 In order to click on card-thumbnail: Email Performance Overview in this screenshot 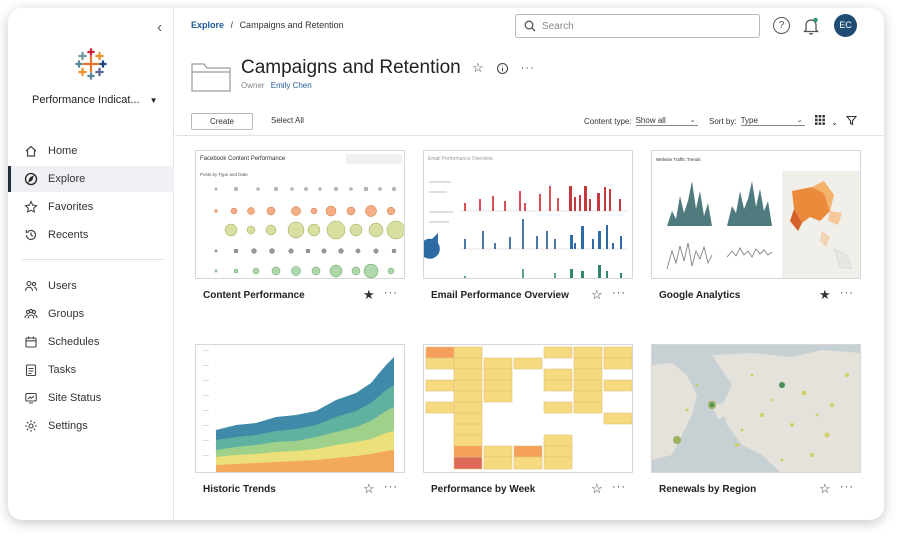, I will do `click(528, 214)`.